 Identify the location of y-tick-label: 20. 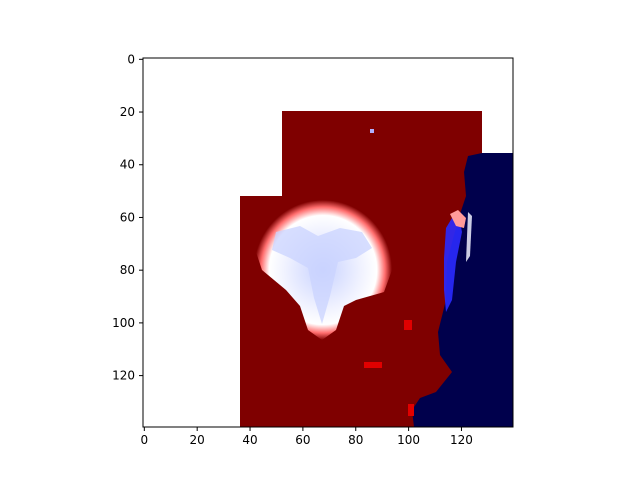
(127, 112).